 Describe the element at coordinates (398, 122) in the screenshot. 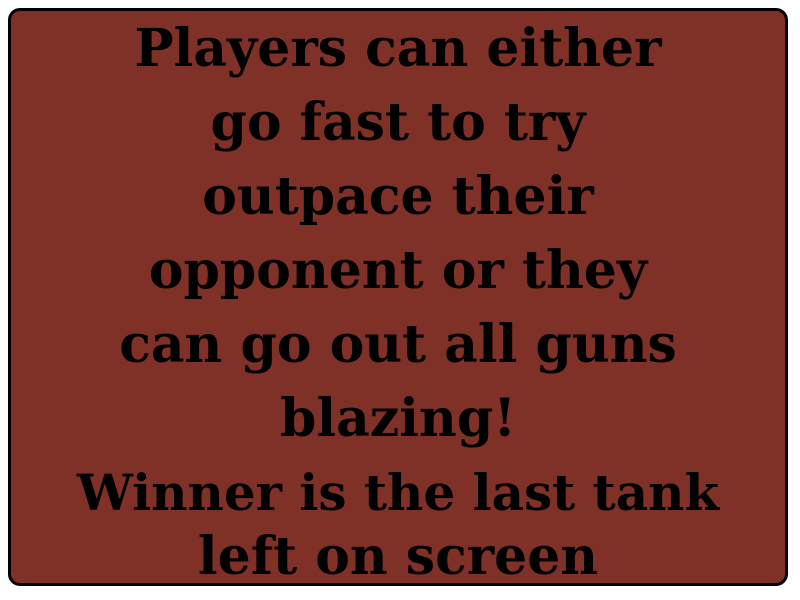

I see `instruction-line-2: go fast to try` at that location.